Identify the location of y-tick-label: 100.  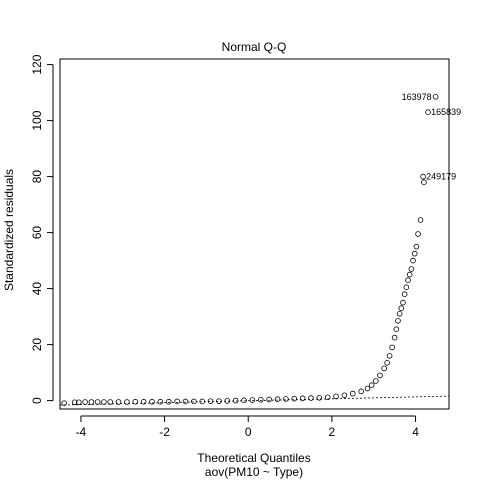
(37, 120).